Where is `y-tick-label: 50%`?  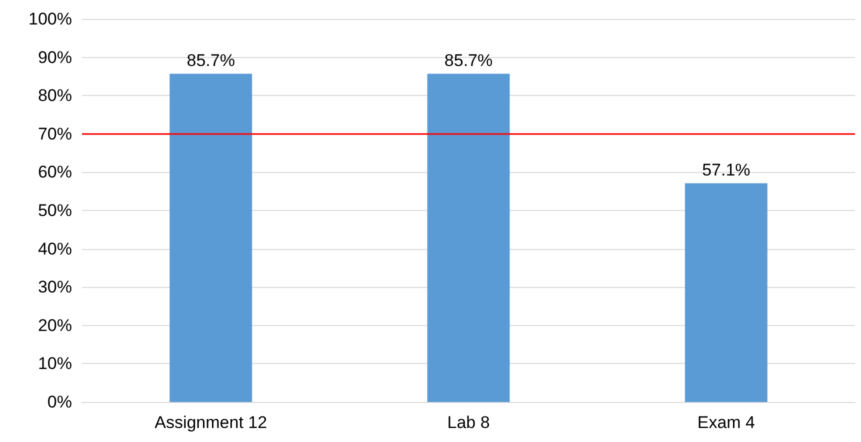
y-tick-label: 50% is located at coordinates (55, 210).